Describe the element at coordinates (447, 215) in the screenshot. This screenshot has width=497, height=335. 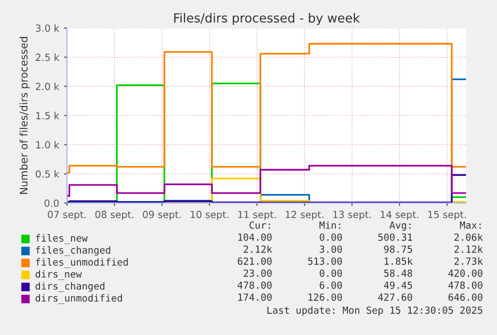
I see `x-tick-label: 15 sept.` at that location.